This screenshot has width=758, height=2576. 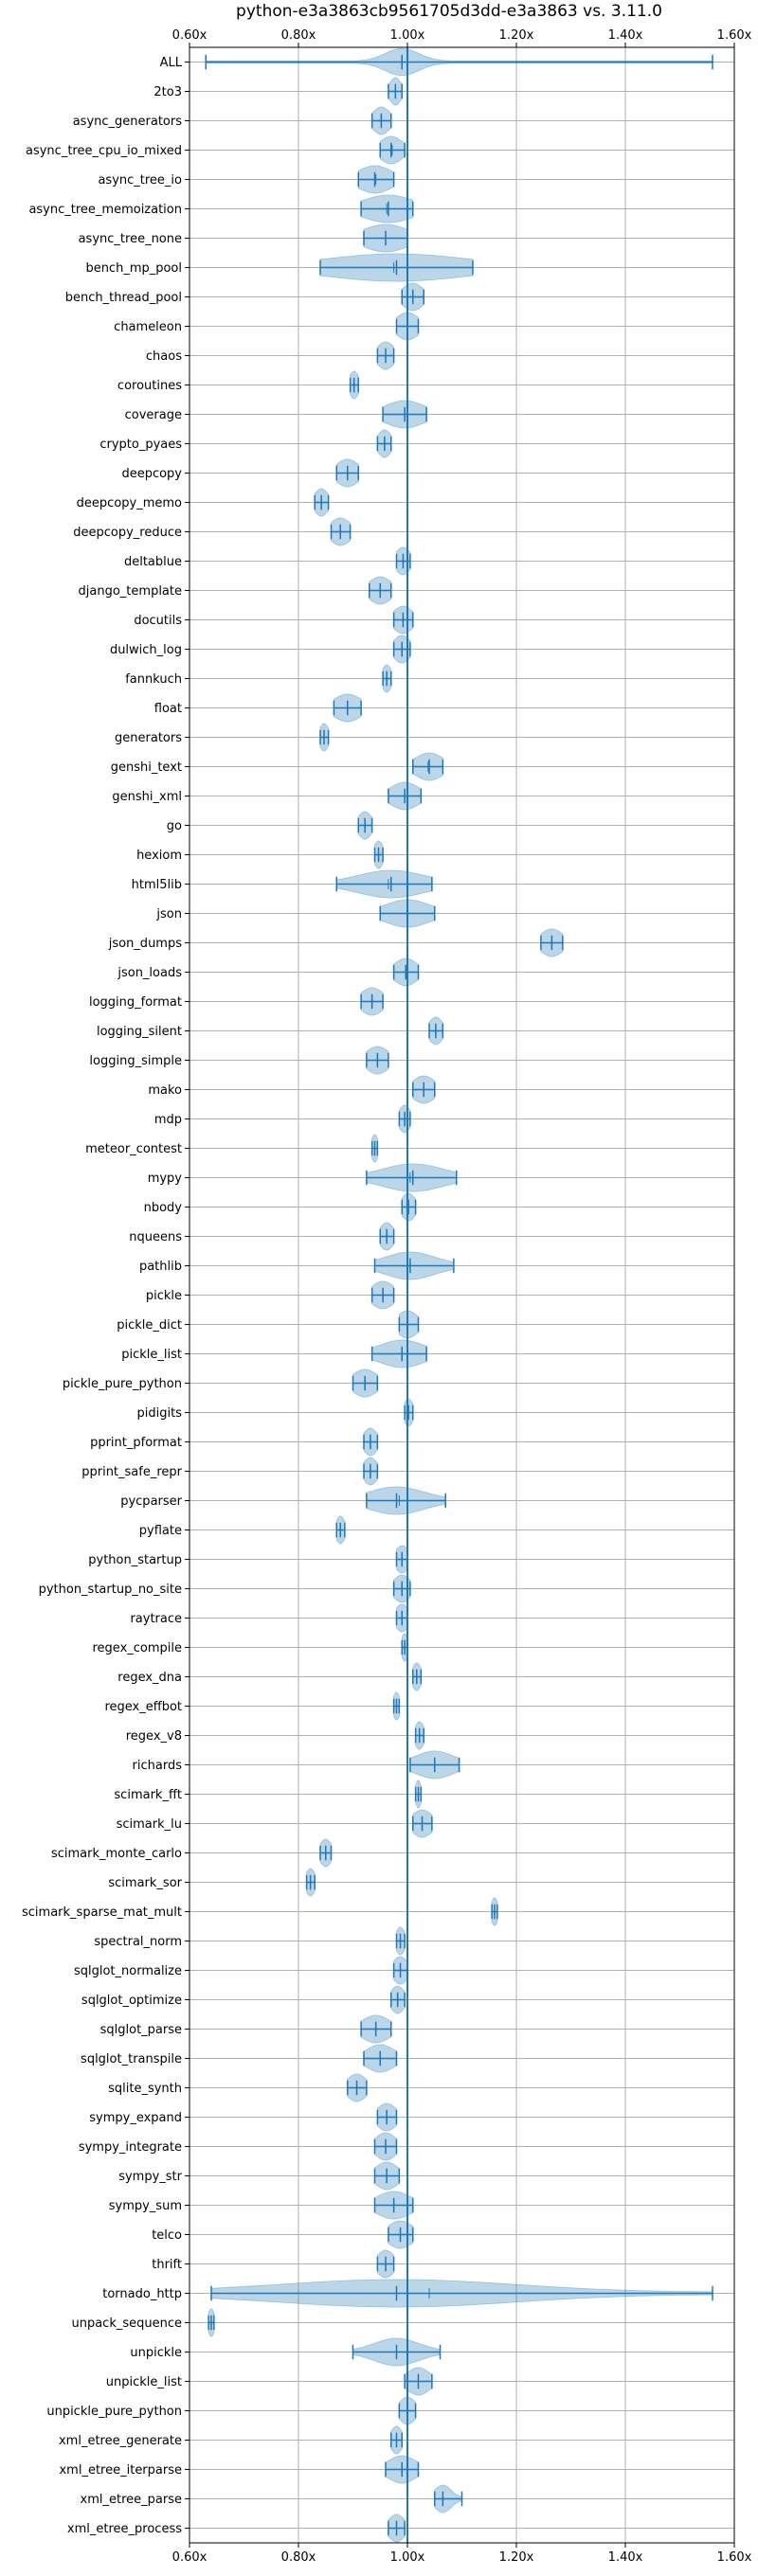 What do you see at coordinates (357, 2087) in the screenshot?
I see `violin-group-sqlite_synth` at bounding box center [357, 2087].